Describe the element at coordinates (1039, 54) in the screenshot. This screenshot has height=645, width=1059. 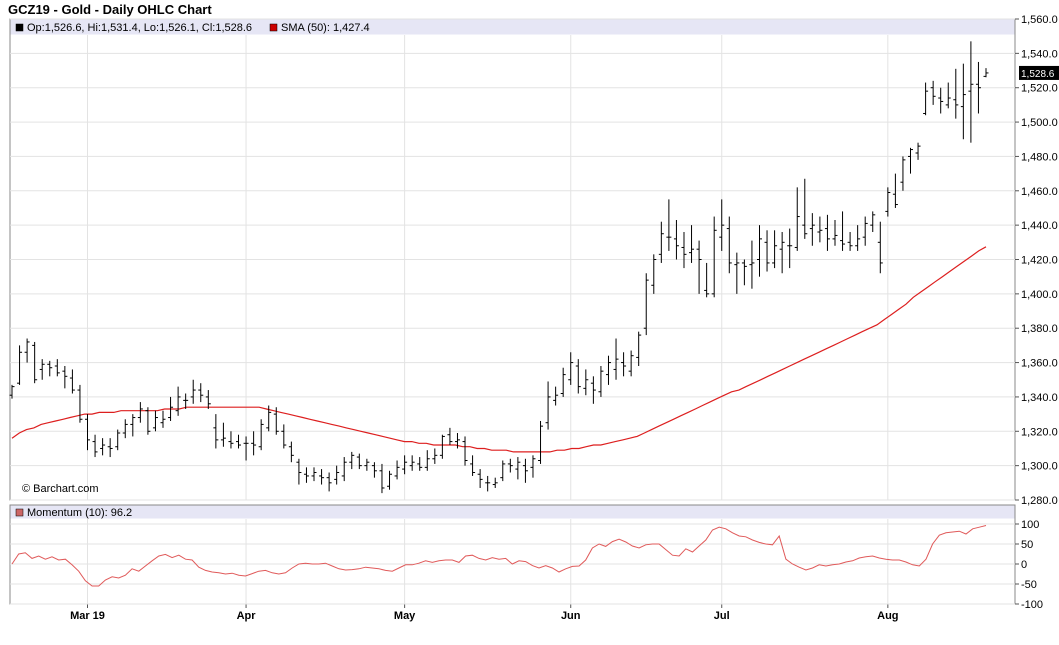
I see `price-tick-label: 1,540.0` at that location.